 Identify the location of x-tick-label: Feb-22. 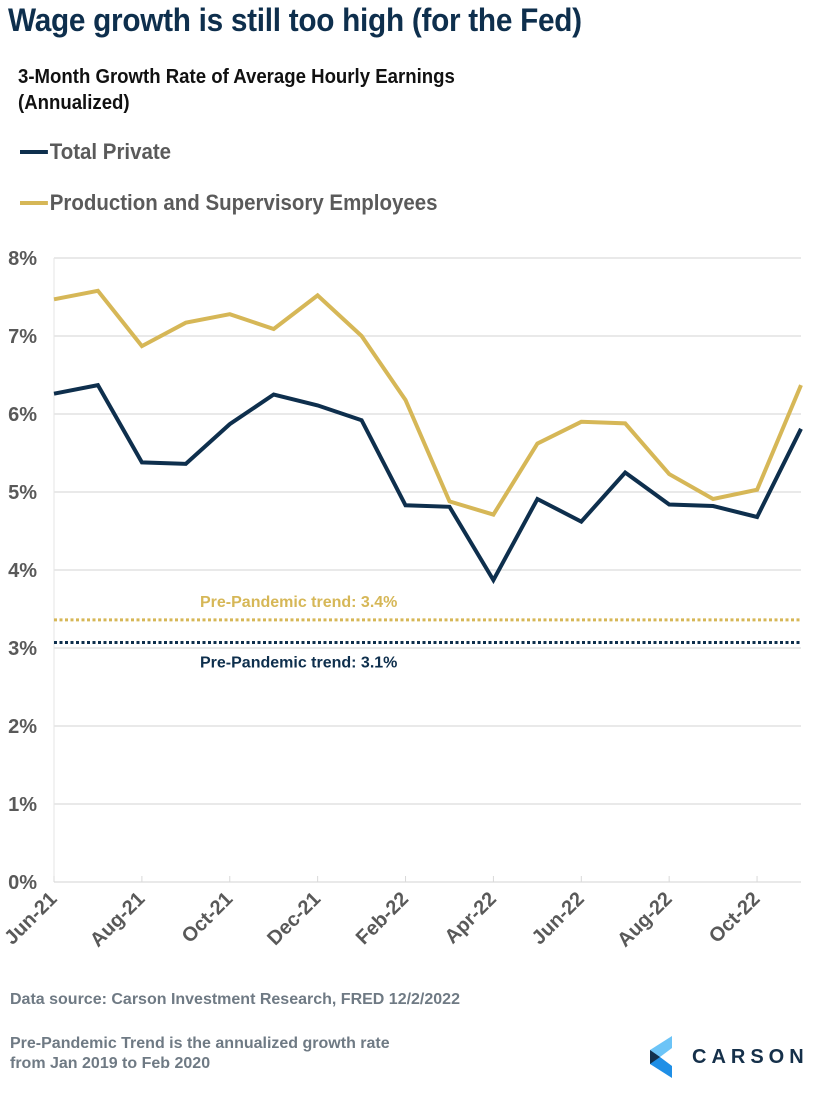
(382, 918).